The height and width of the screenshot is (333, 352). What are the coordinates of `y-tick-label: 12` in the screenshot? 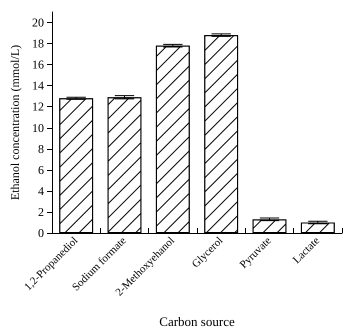 It's located at (38, 107).